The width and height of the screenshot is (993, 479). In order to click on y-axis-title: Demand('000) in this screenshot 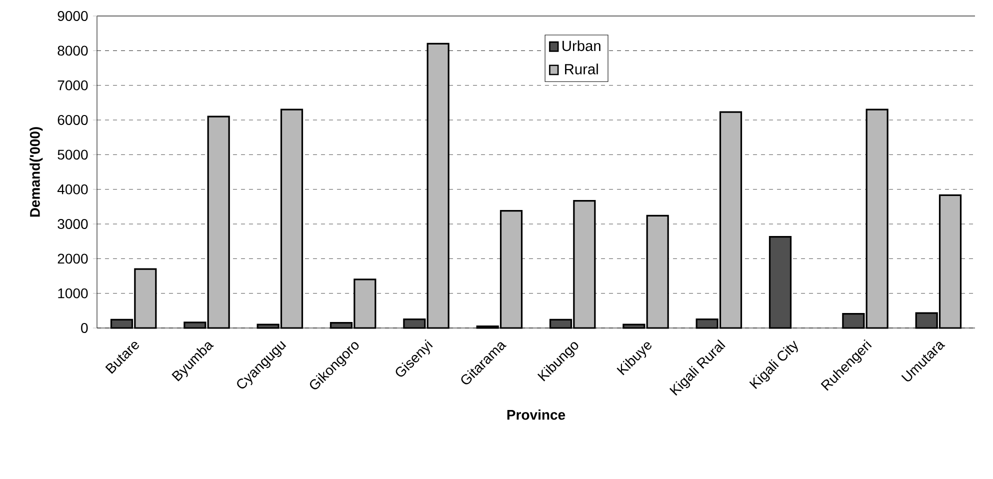, I will do `click(36, 172)`.